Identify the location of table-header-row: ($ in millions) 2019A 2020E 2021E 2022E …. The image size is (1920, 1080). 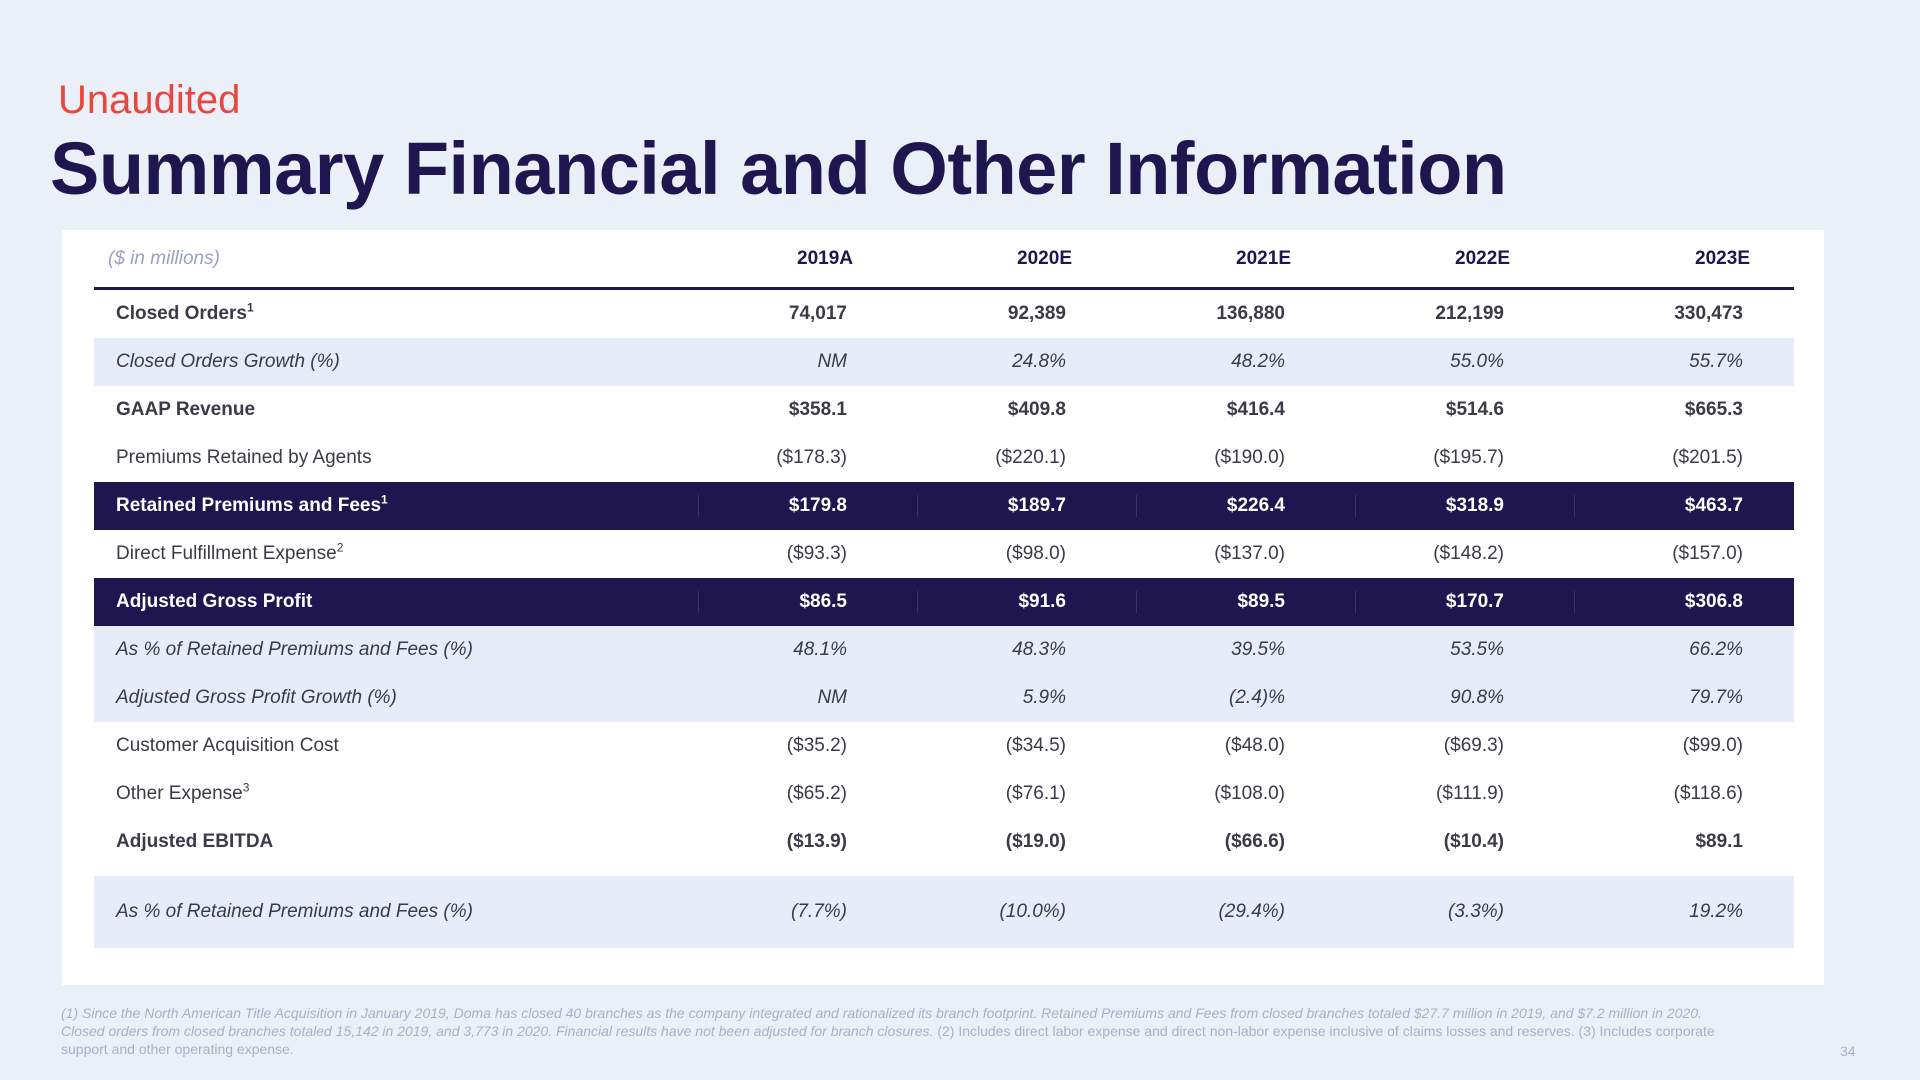
(944, 260).